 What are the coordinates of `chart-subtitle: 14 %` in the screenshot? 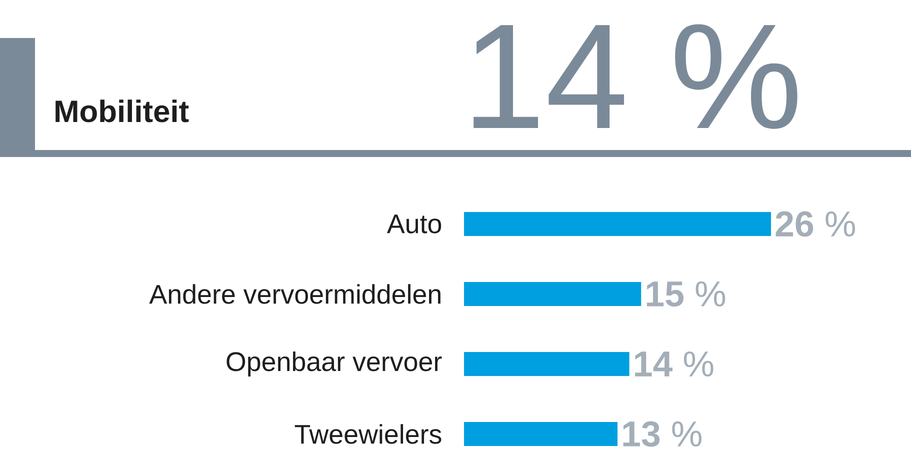 It's located at (636, 76).